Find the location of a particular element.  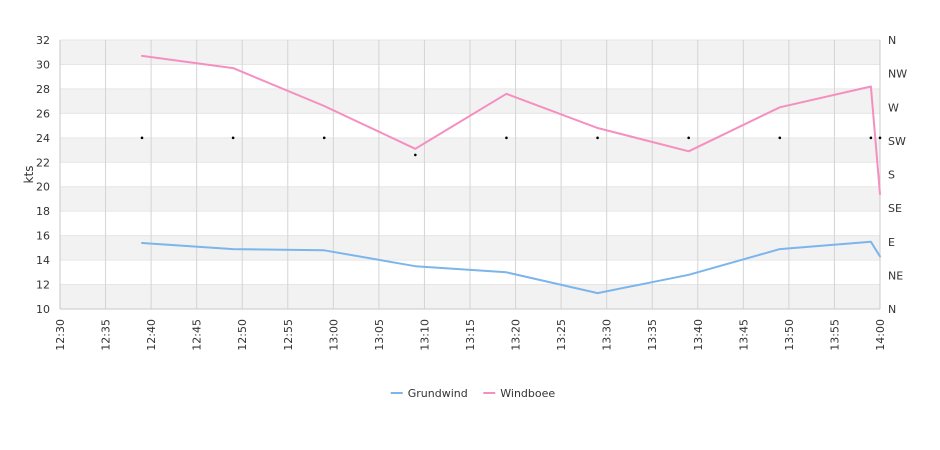

y2-tick-label: NE is located at coordinates (895, 275).